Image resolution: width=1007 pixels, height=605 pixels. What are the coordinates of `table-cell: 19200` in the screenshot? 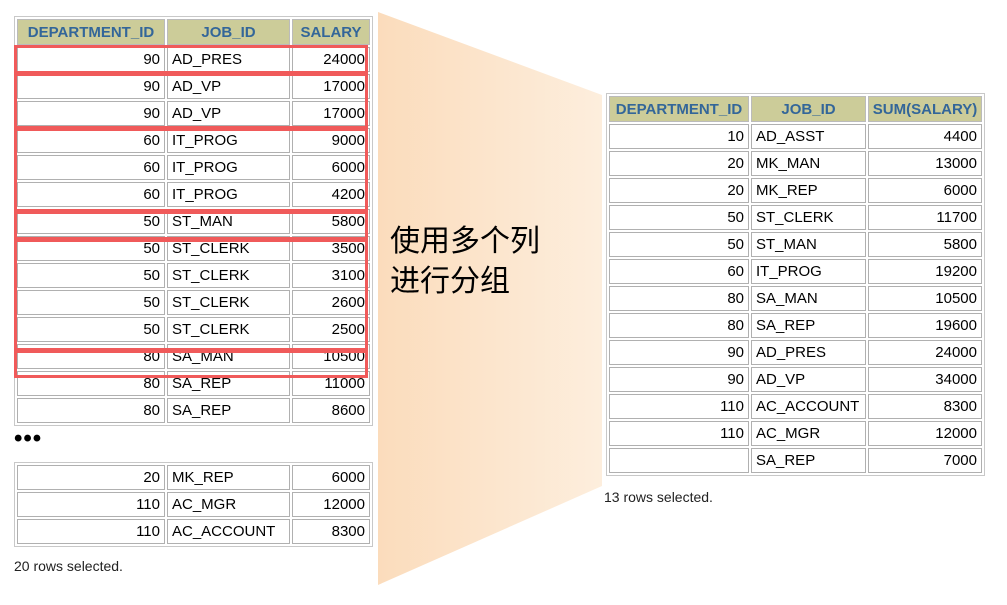 It's located at (925, 271).